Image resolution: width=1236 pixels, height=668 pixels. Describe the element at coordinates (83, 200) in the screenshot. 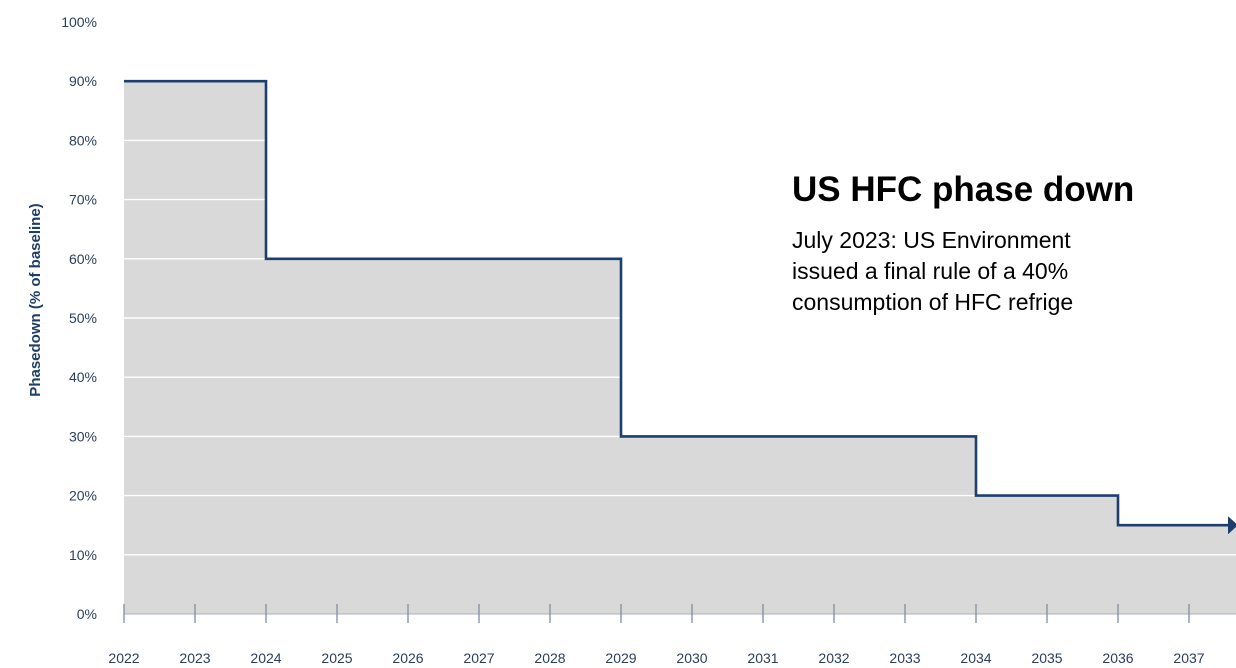

I see `y-tick-label: 70%` at that location.